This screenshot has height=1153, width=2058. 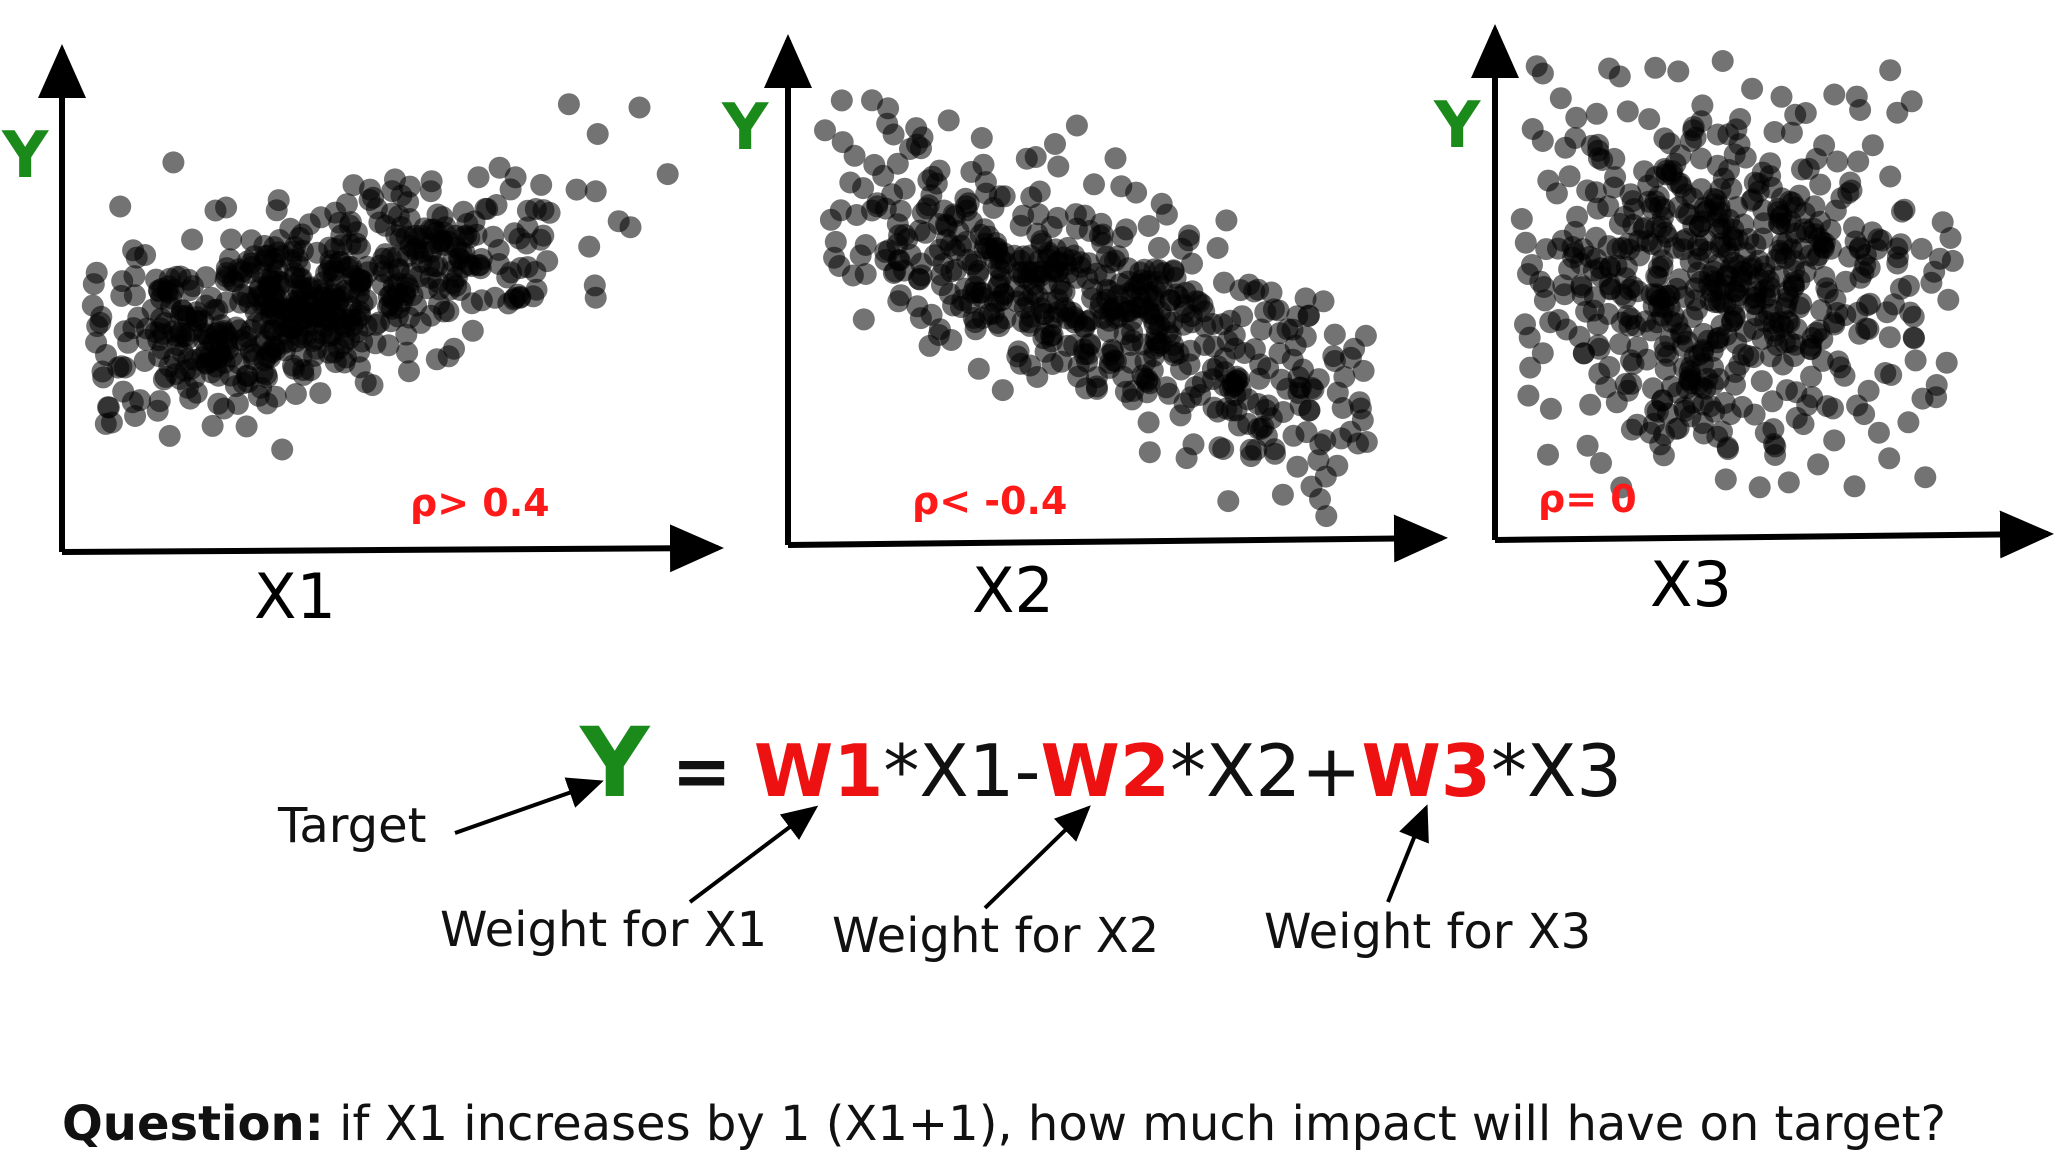 What do you see at coordinates (1101, 763) in the screenshot?
I see `regression-equation: Y = W1*X1-W2*X2+W3*X3` at bounding box center [1101, 763].